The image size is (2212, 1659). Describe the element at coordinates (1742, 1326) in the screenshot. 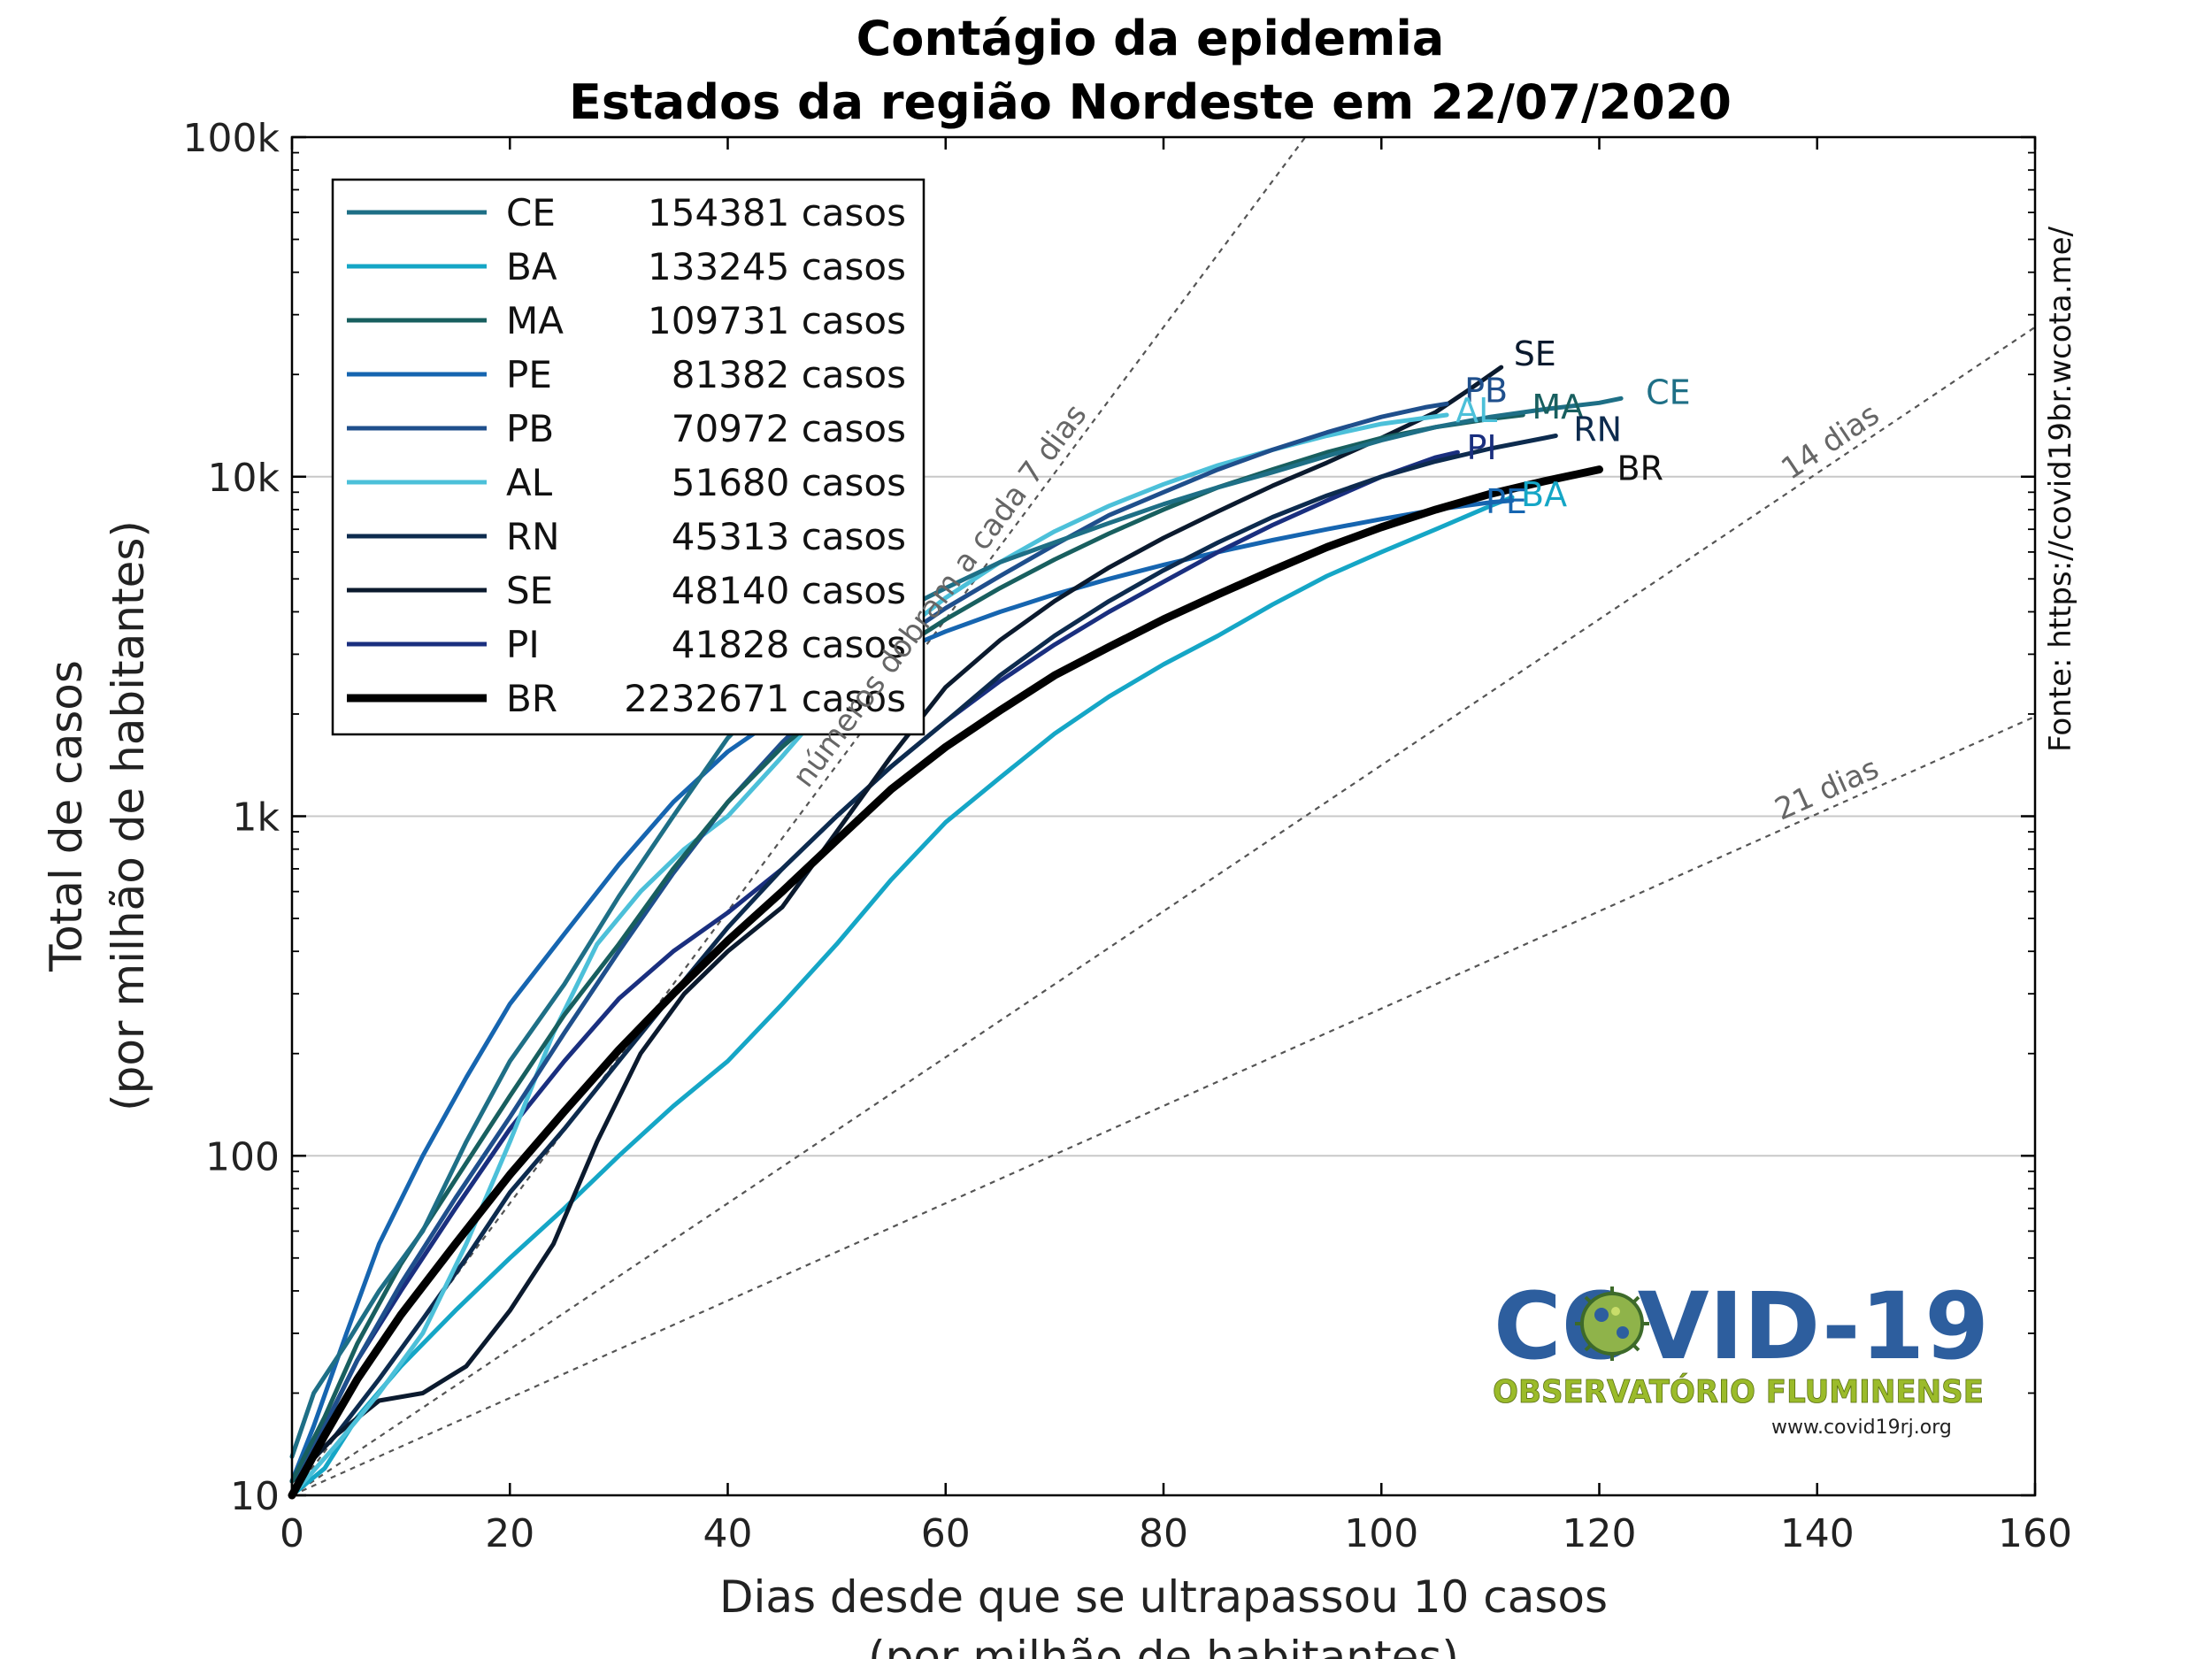

I see `logo-title: COVID-19` at that location.